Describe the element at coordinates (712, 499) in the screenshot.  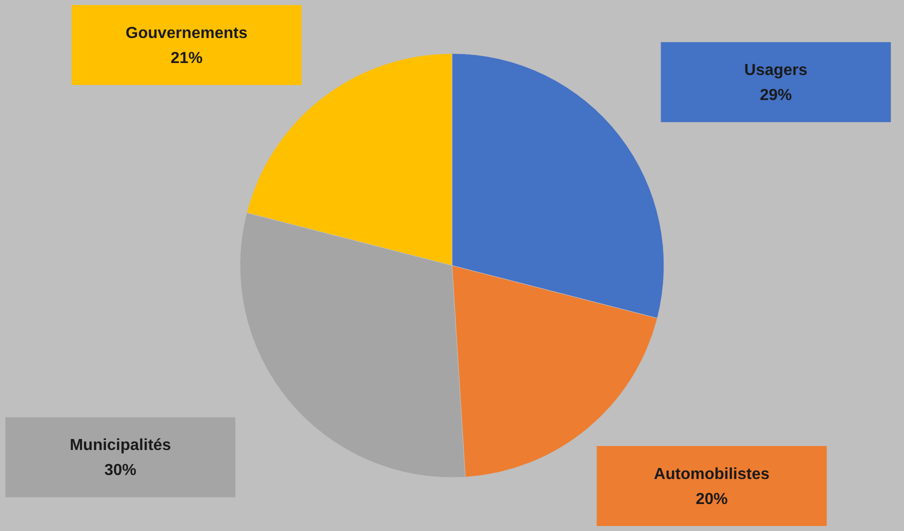
I see `data-label: 20%` at that location.